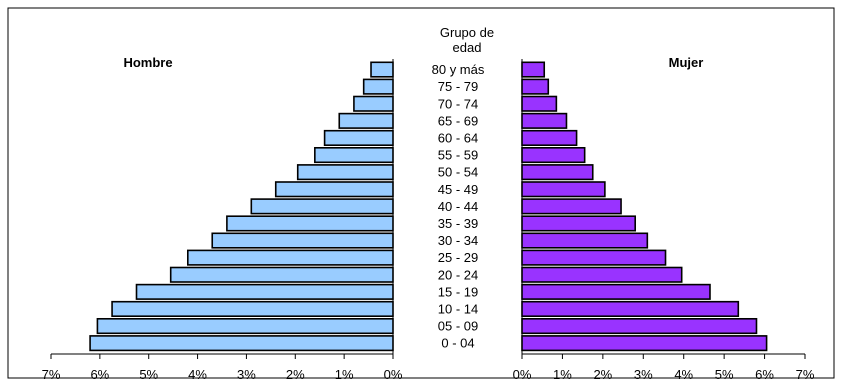 The image size is (842, 386). Describe the element at coordinates (246, 374) in the screenshot. I see `left-tick-label: 3%` at that location.